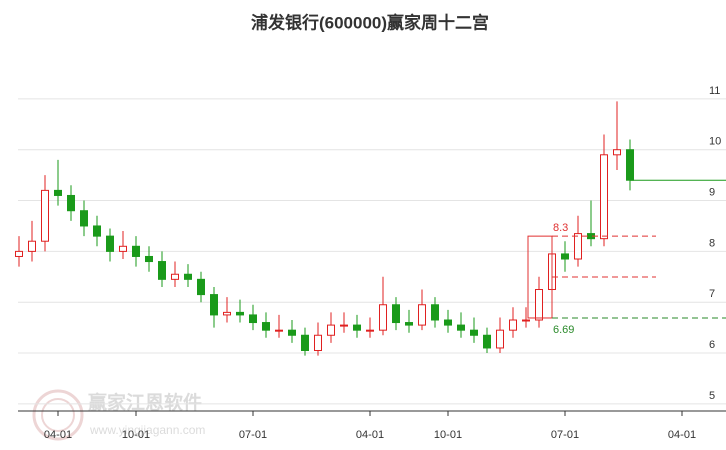 The image size is (726, 450). I want to click on watermark: 赢家江恩软件 www.yingjiagann.com, so click(118, 415).